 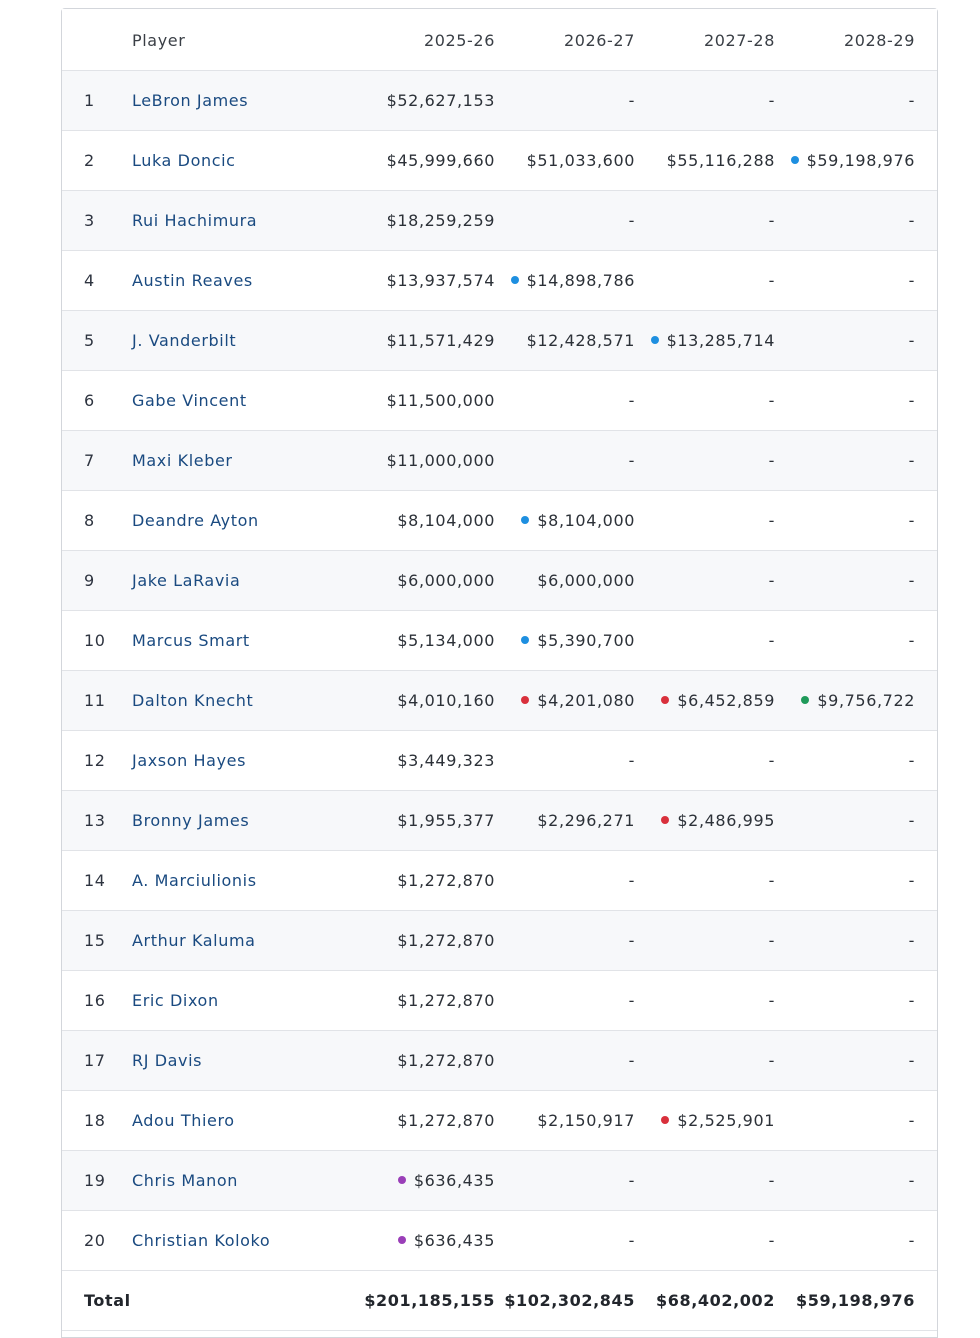 What do you see at coordinates (499, 581) in the screenshot?
I see `table-row: 9 Jake LaRavia $6,000,000 $6,000,000 - -` at bounding box center [499, 581].